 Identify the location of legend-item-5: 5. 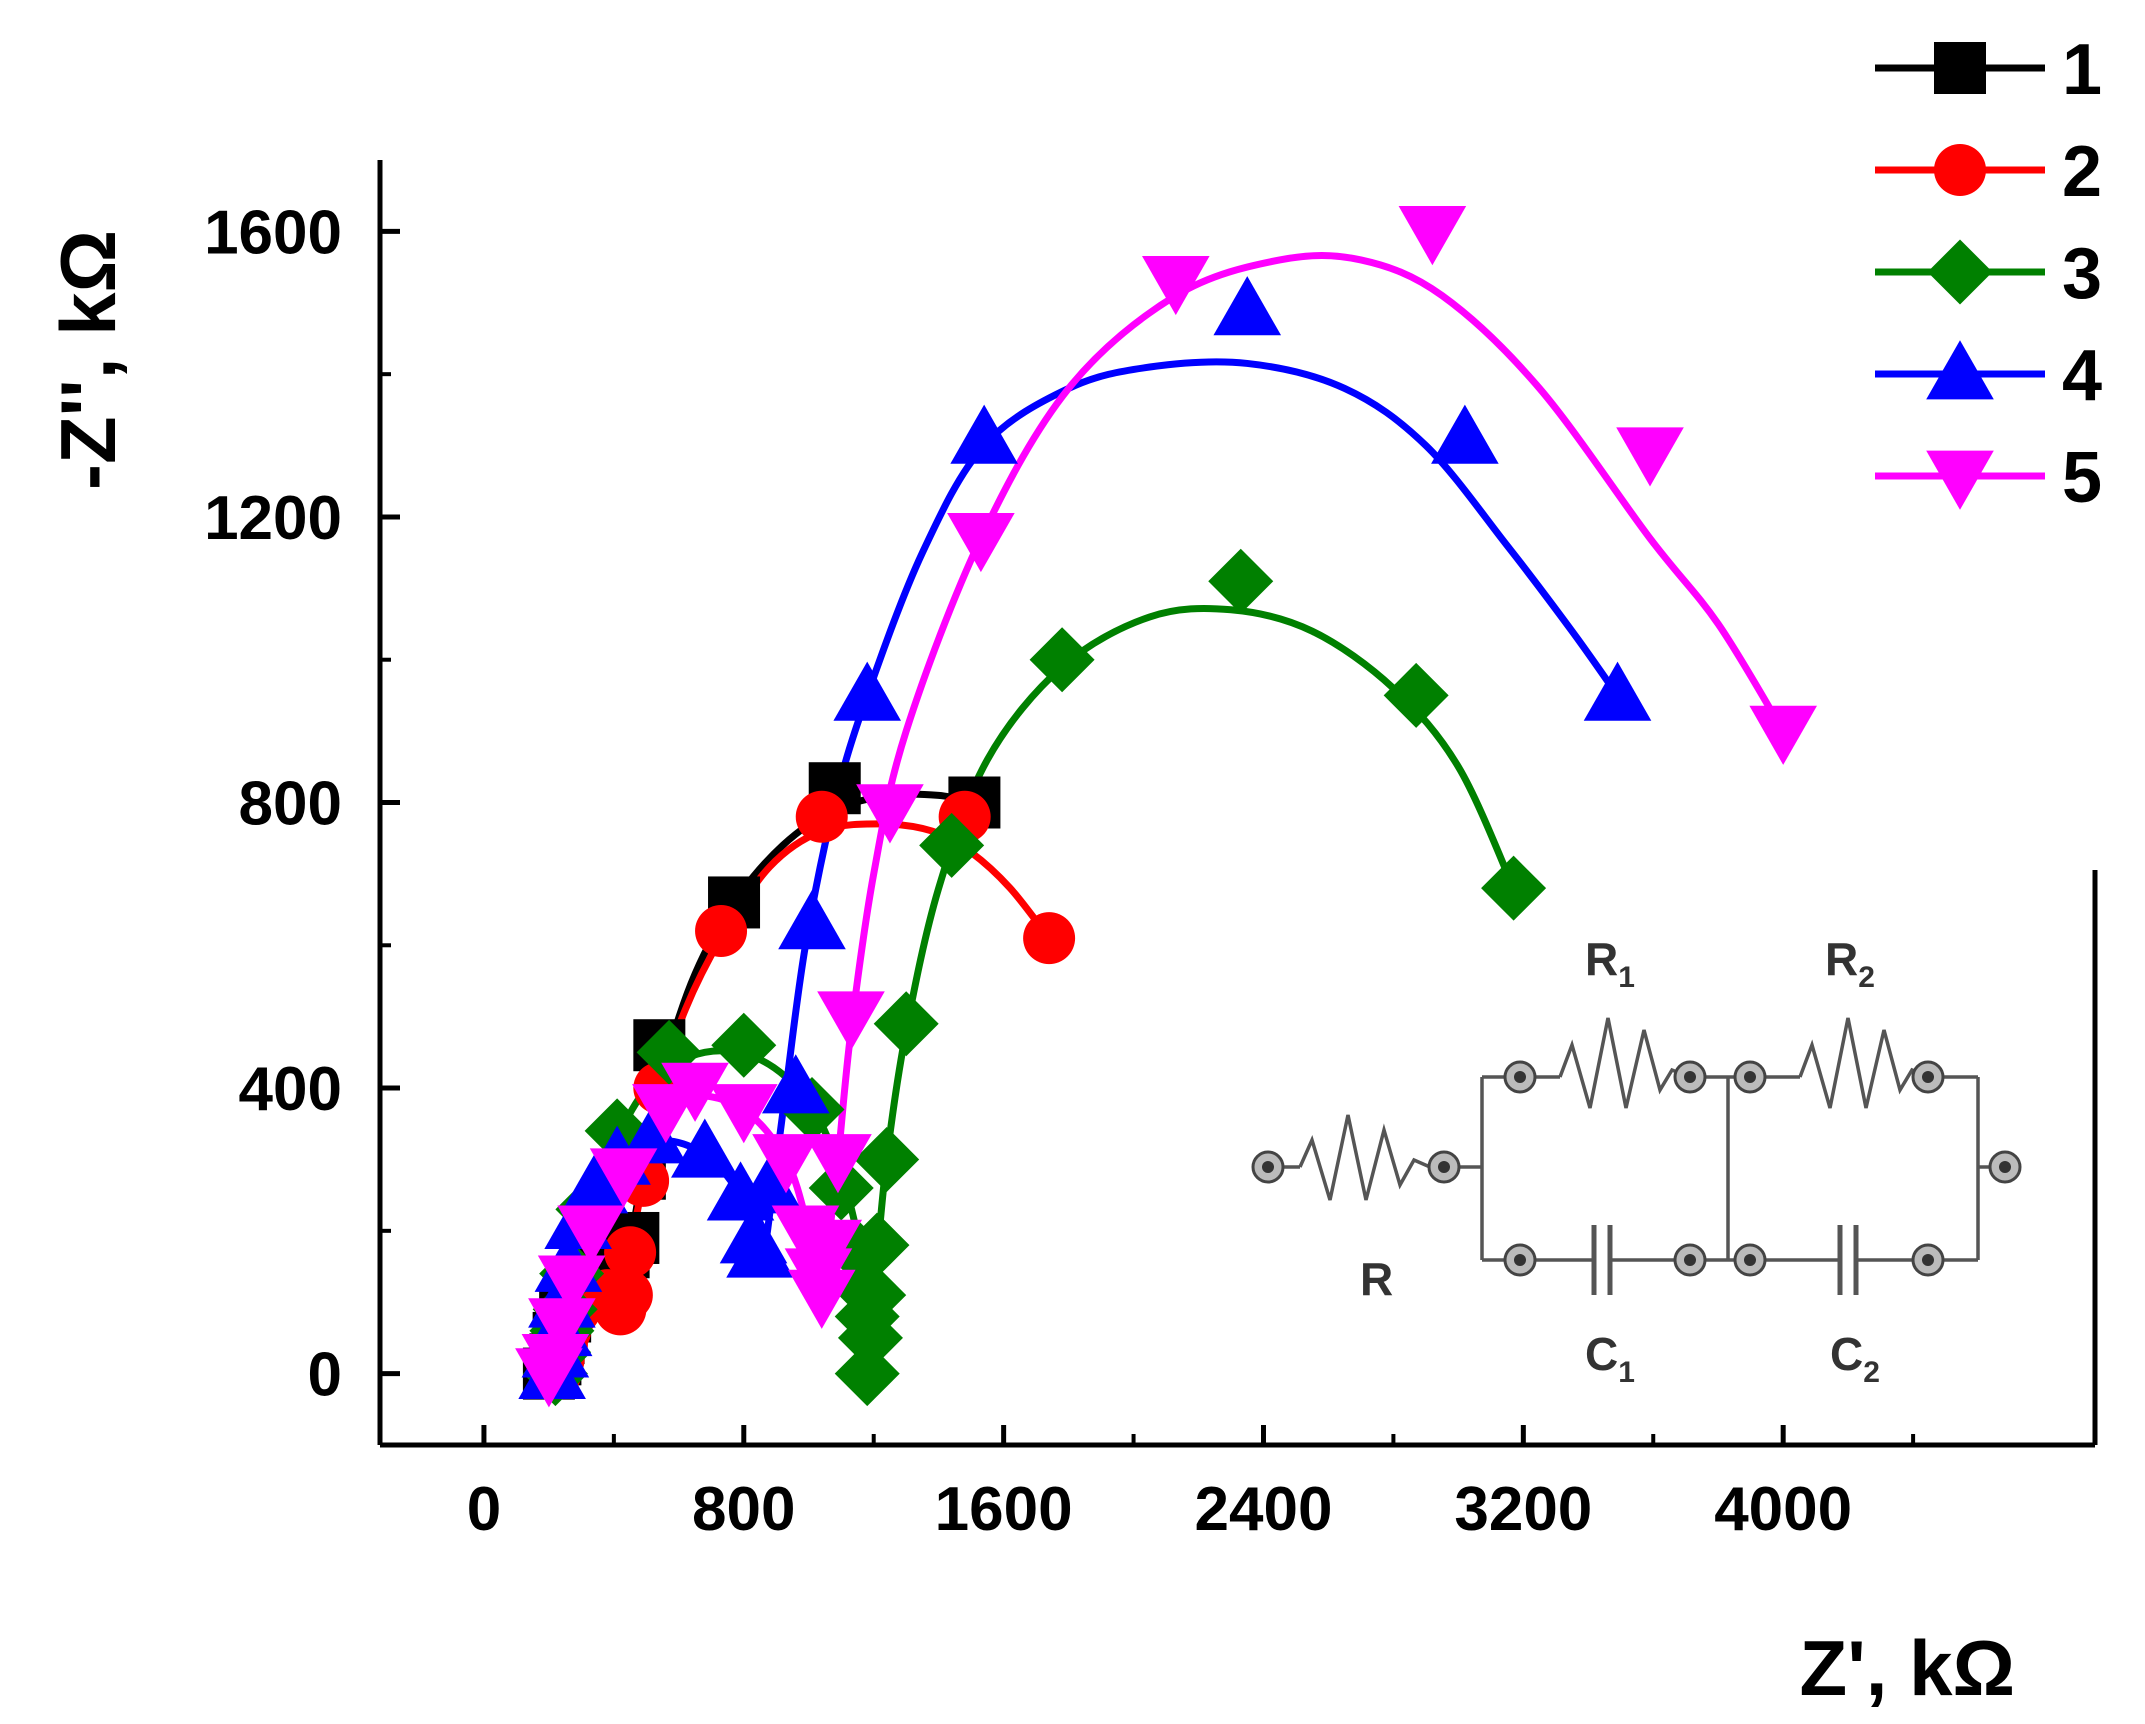
(1988, 478).